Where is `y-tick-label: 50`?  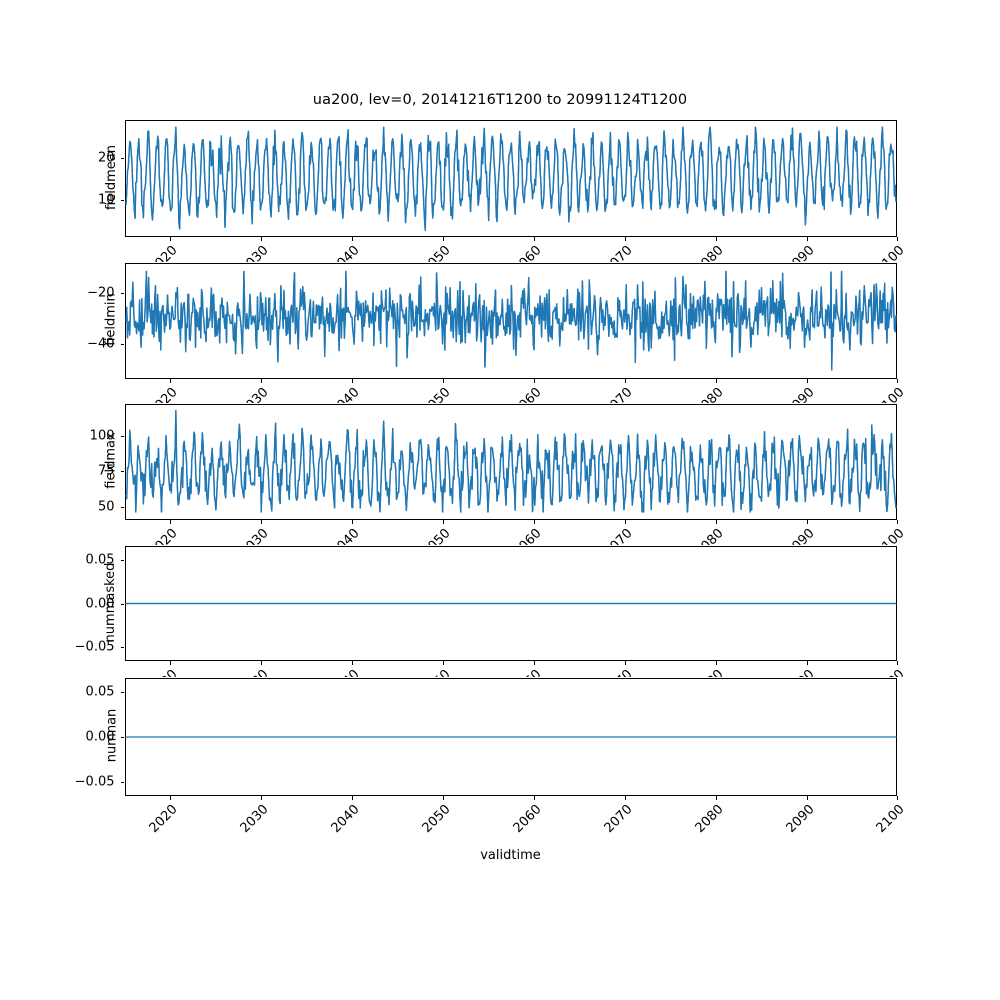
y-tick-label: 50 is located at coordinates (106, 507).